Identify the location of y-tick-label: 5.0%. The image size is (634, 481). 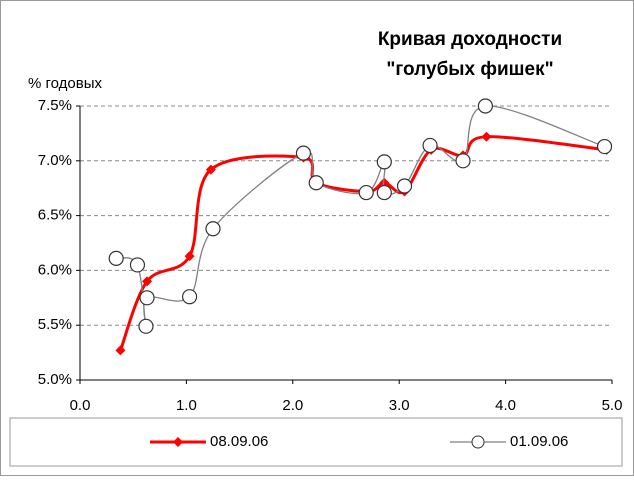
(55, 379).